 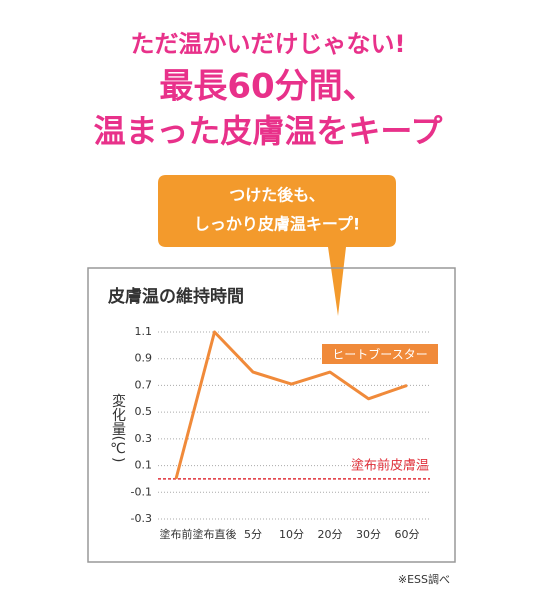 What do you see at coordinates (253, 534) in the screenshot?
I see `x-tick-label: 5分` at bounding box center [253, 534].